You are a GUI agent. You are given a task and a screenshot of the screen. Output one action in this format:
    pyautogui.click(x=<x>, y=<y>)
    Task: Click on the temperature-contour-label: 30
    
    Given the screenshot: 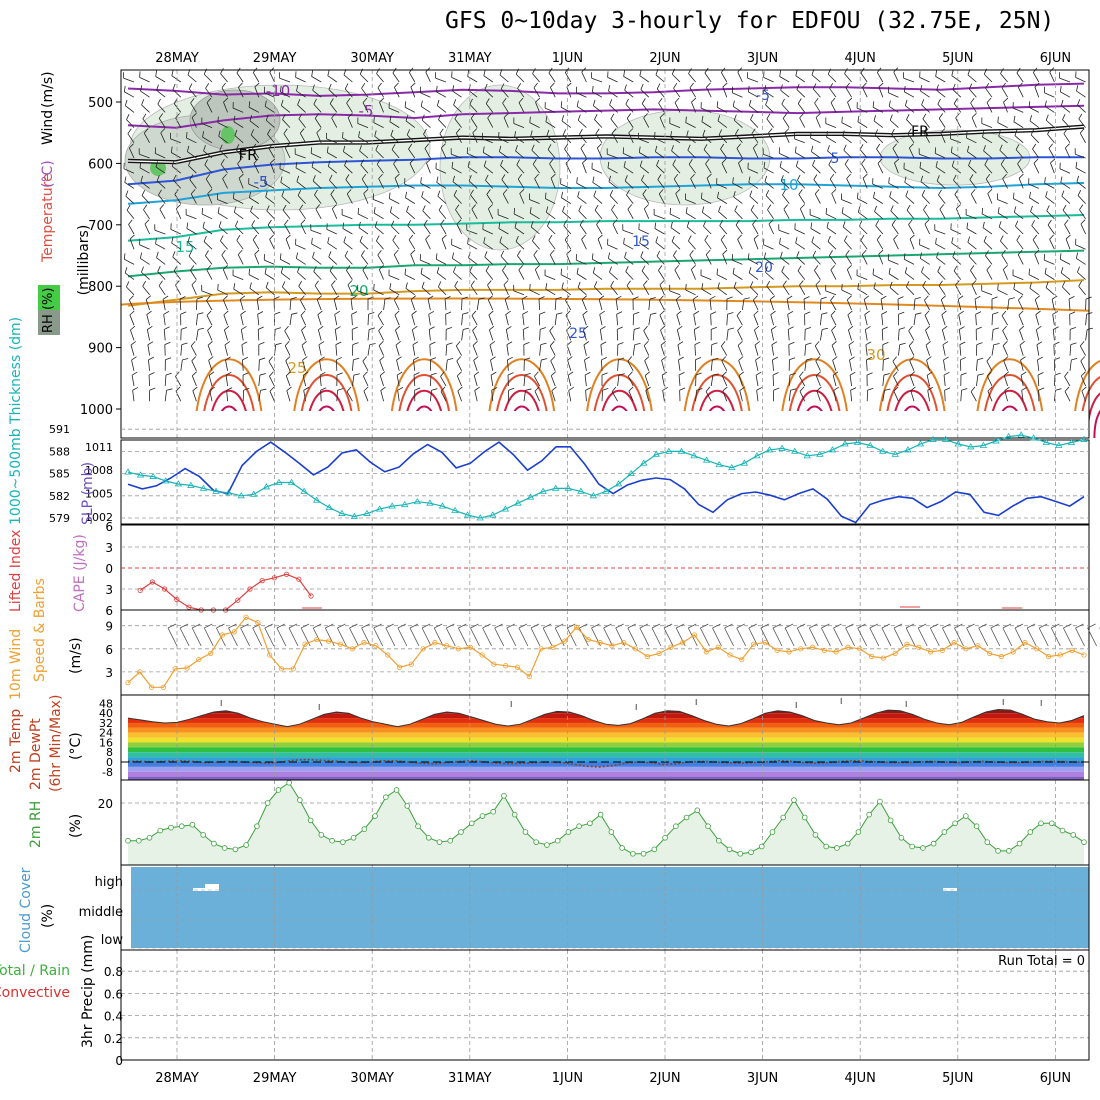 What is the action you would take?
    pyautogui.click(x=875, y=355)
    